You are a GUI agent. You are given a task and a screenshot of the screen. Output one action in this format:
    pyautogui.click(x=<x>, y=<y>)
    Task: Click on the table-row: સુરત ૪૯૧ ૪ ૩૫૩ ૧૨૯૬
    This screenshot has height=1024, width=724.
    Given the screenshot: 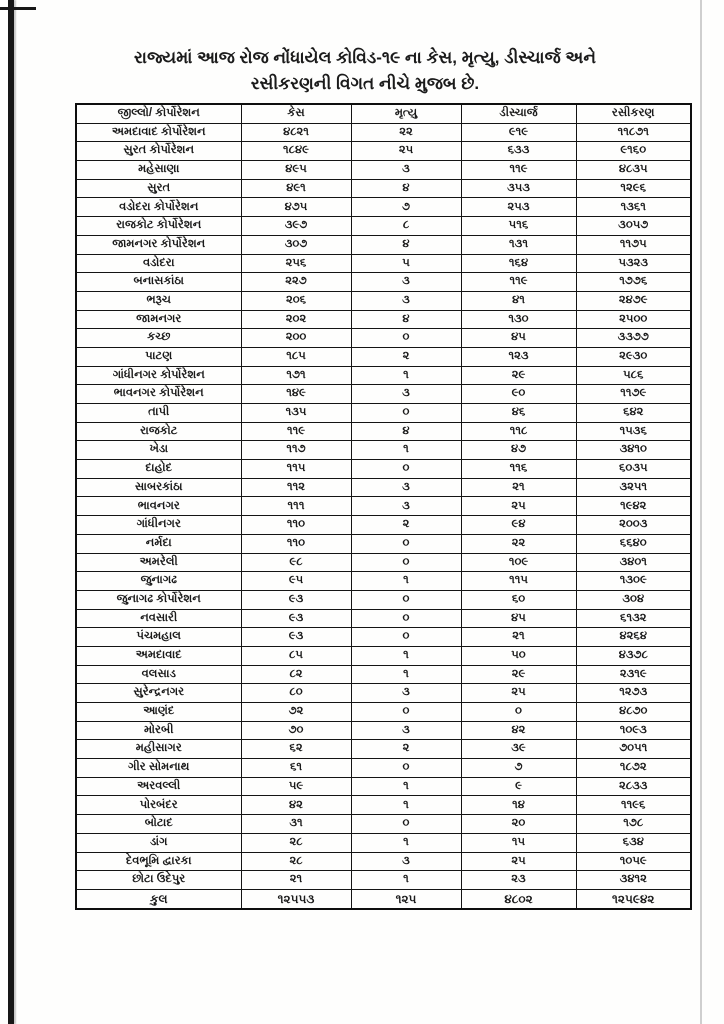 What is the action you would take?
    pyautogui.click(x=383, y=188)
    